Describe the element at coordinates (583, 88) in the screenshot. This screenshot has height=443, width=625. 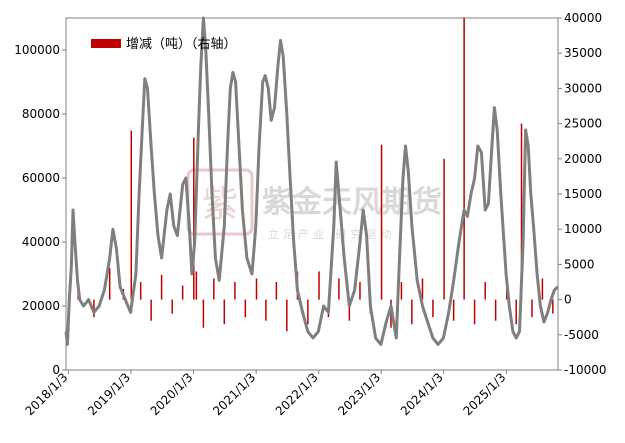
I see `right-tick-label: 30000` at that location.